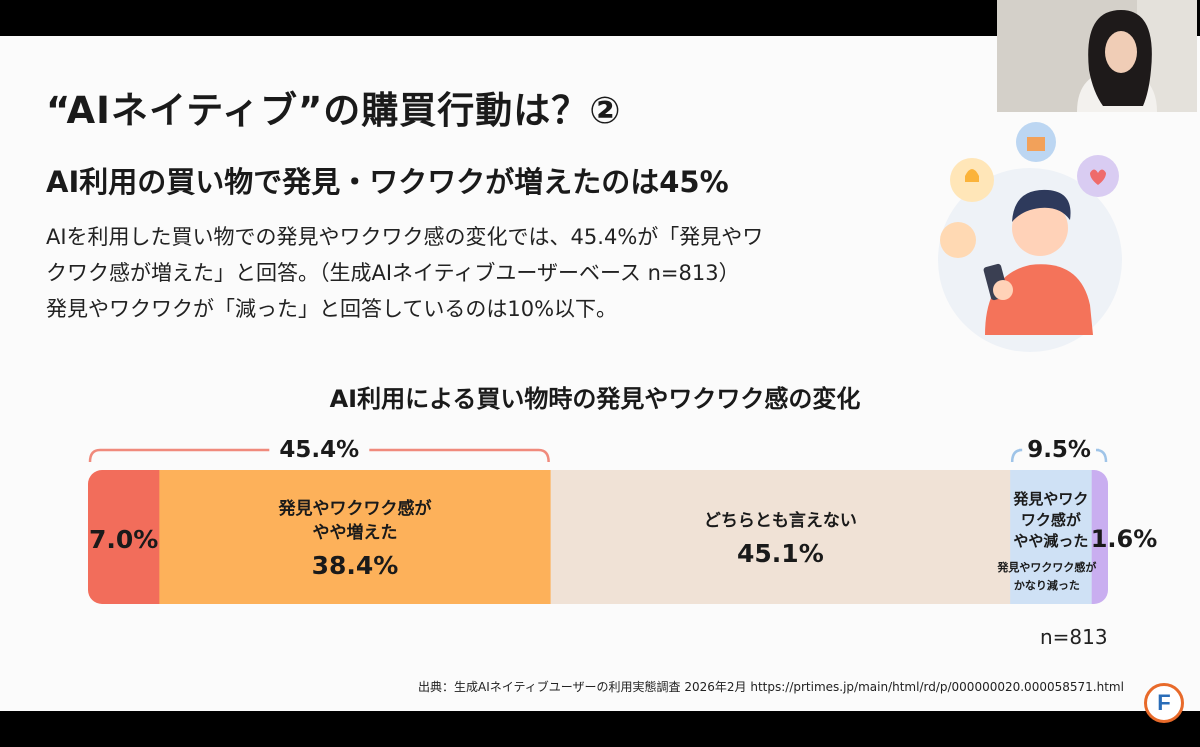 Image resolution: width=1200 pixels, height=747 pixels. What do you see at coordinates (319, 450) in the screenshot?
I see `bracket-label: 45.4%` at bounding box center [319, 450].